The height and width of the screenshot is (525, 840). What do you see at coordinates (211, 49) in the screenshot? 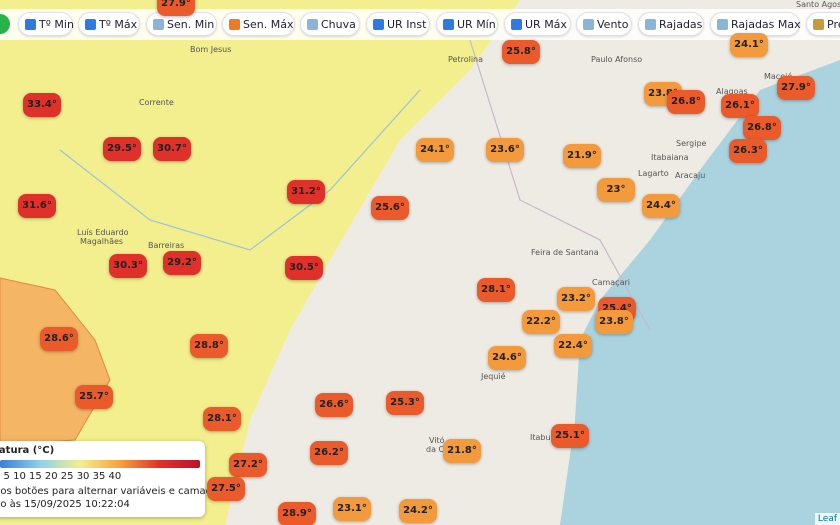
I see `place-label: Bom Jesus` at bounding box center [211, 49].